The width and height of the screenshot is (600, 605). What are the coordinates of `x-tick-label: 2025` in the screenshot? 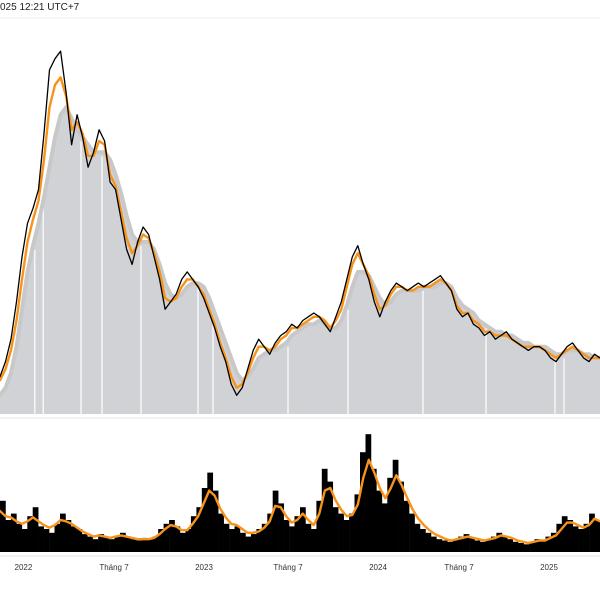 It's located at (549, 567).